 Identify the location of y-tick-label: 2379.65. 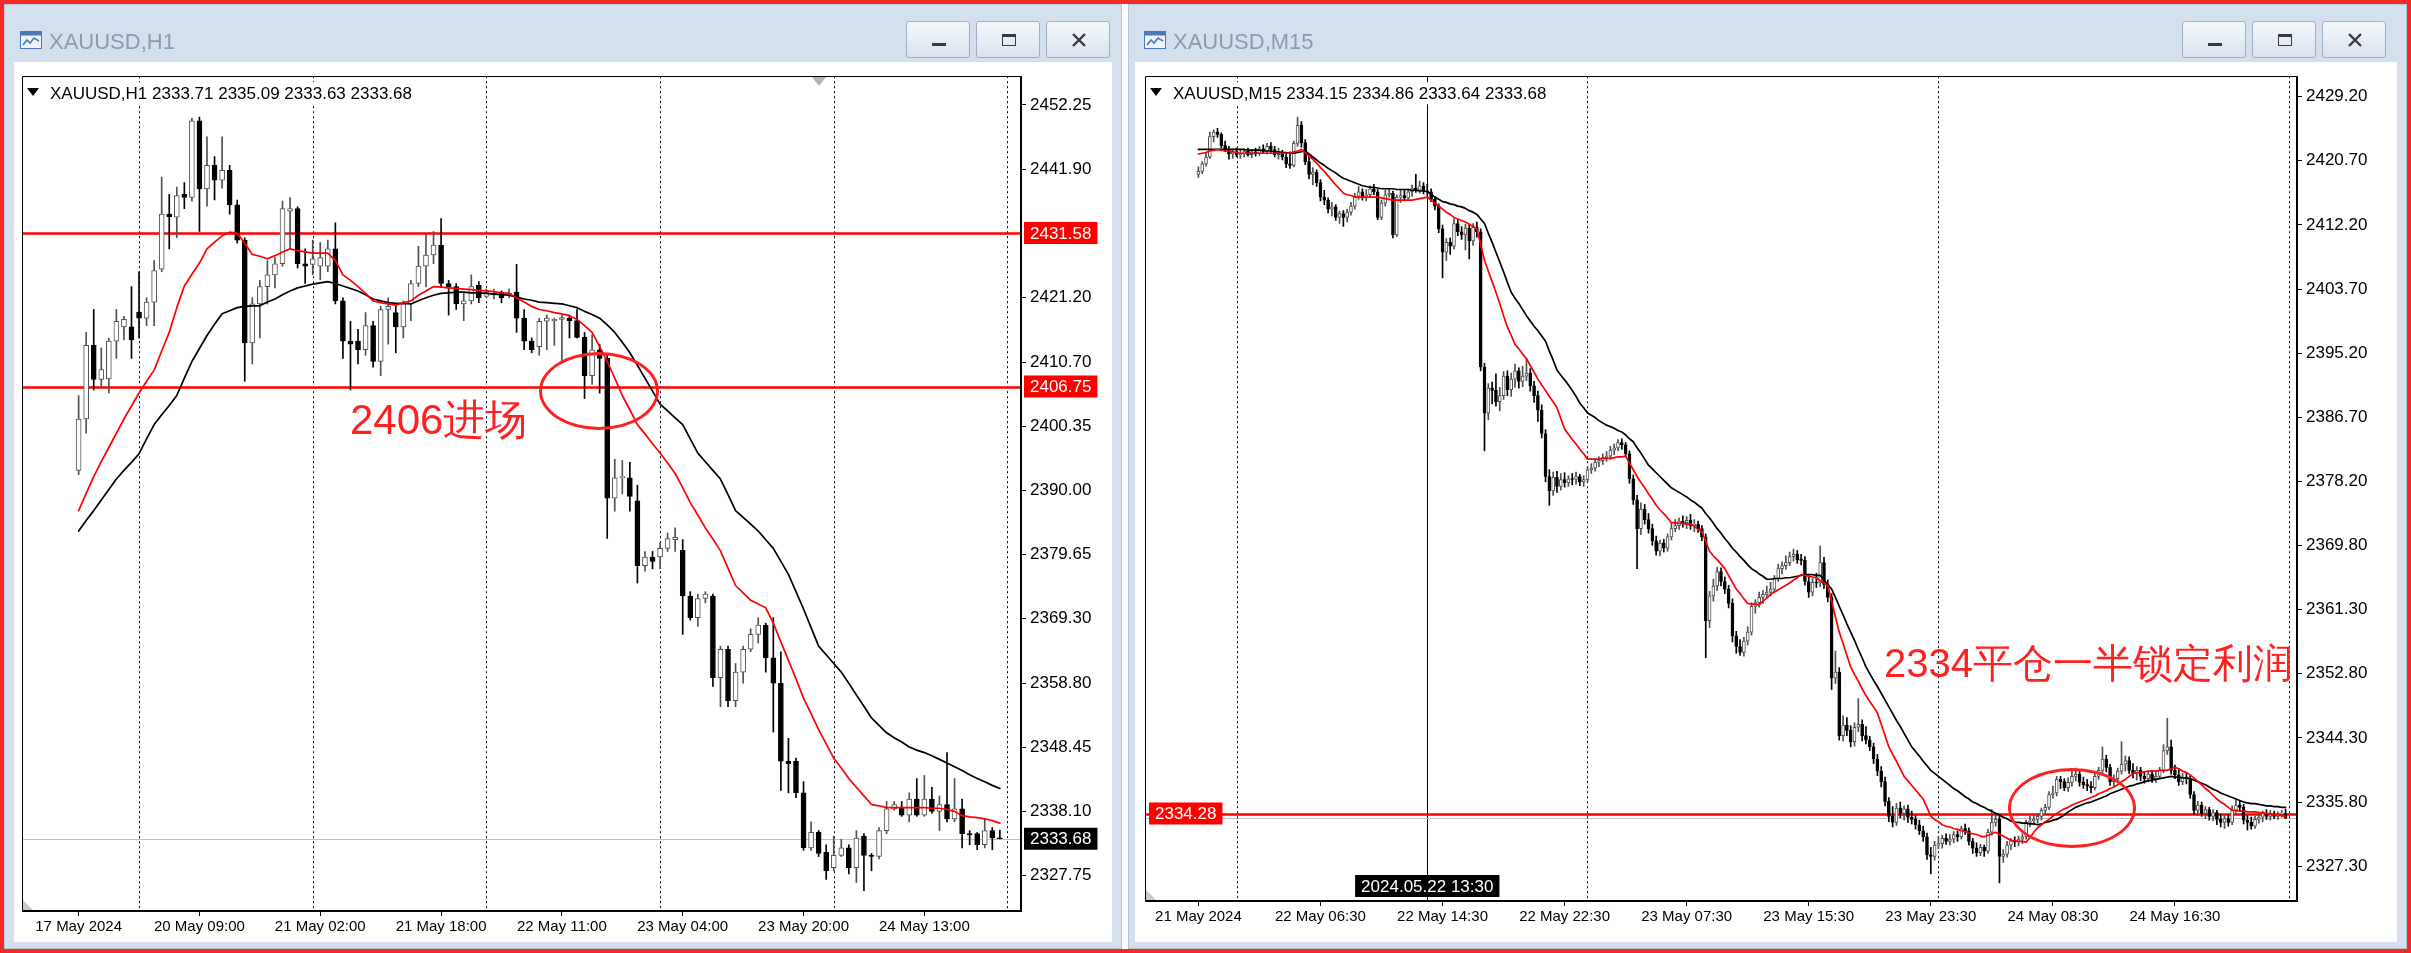
(1061, 553).